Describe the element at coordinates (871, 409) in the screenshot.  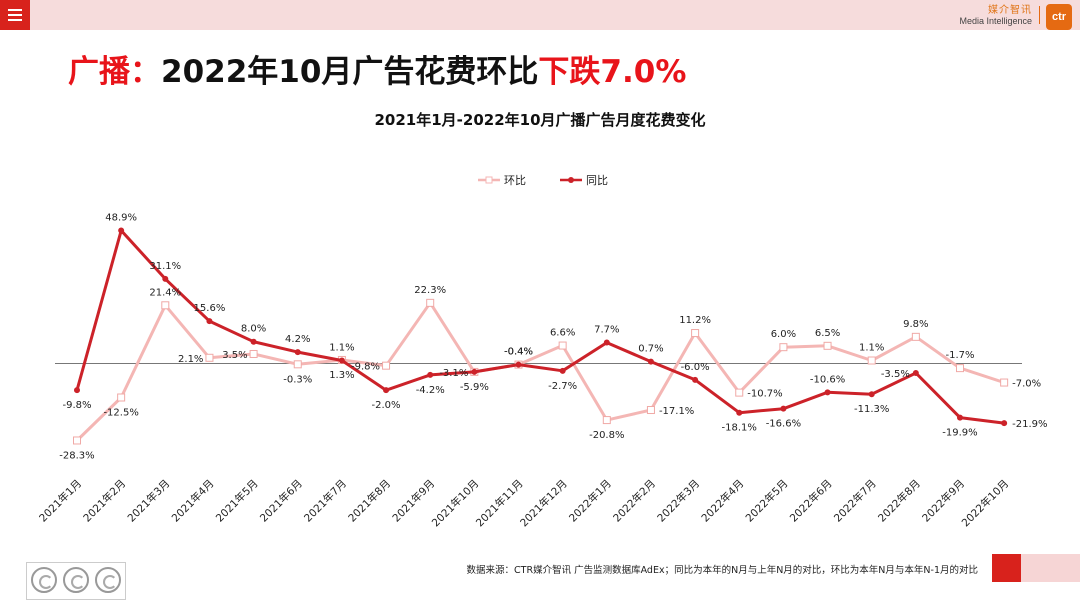
I see `data-label-yoy: -11.3%` at that location.